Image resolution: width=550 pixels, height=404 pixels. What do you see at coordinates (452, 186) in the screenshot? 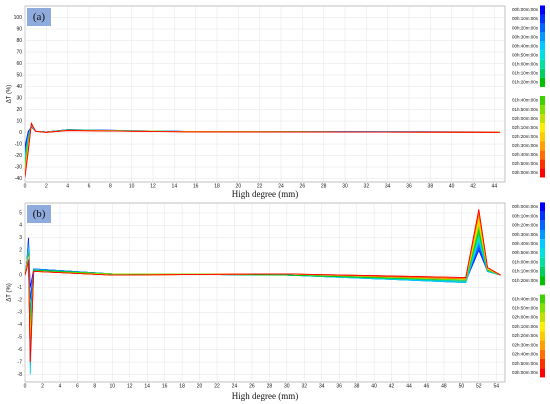
I see `x-tick-label: 40` at bounding box center [452, 186].